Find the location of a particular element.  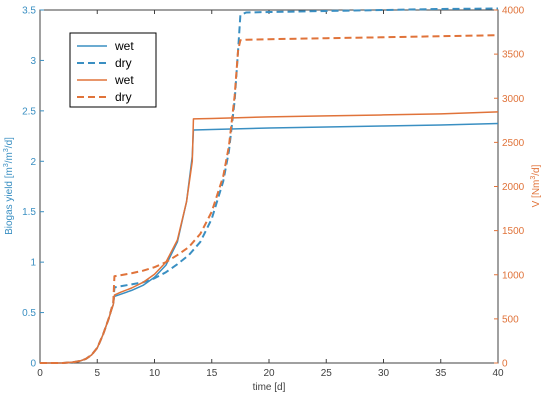

x-tick-label: 15 is located at coordinates (212, 373).